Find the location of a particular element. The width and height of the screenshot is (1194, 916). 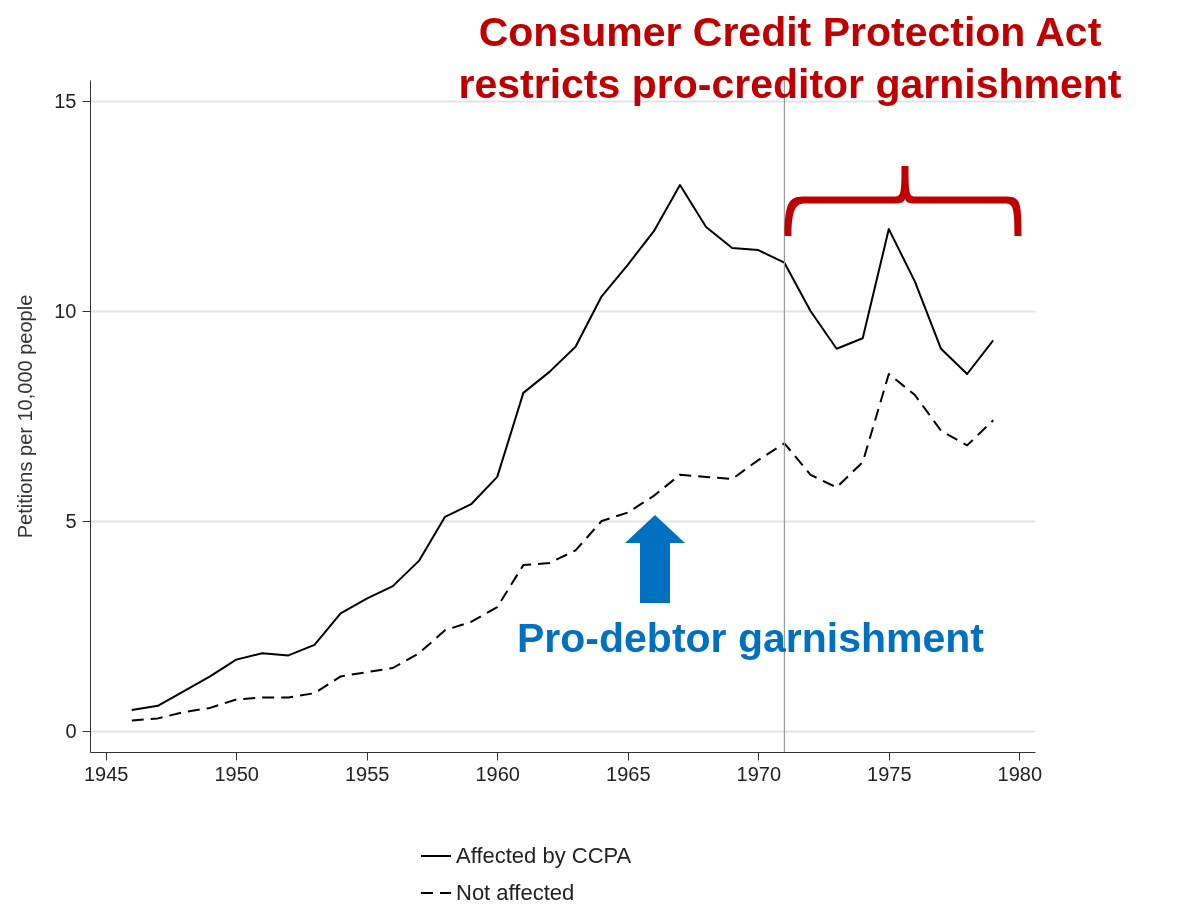

x-tick-label: 1980 is located at coordinates (1020, 773).